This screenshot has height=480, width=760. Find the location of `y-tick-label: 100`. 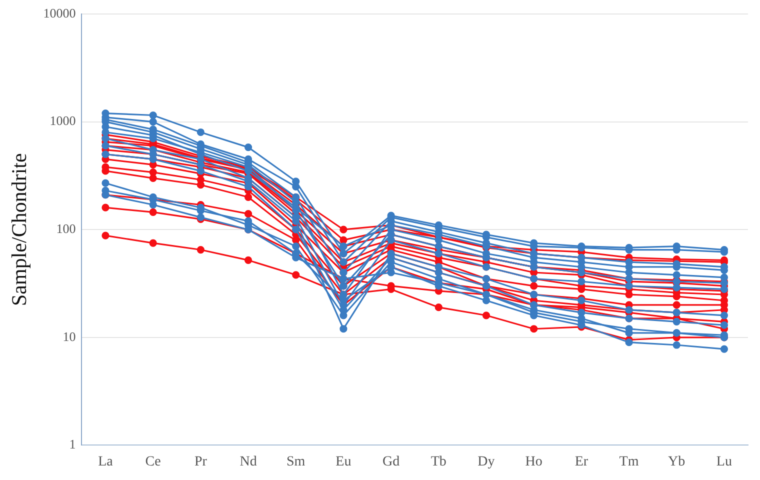

y-tick-label: 100 is located at coordinates (66, 228).